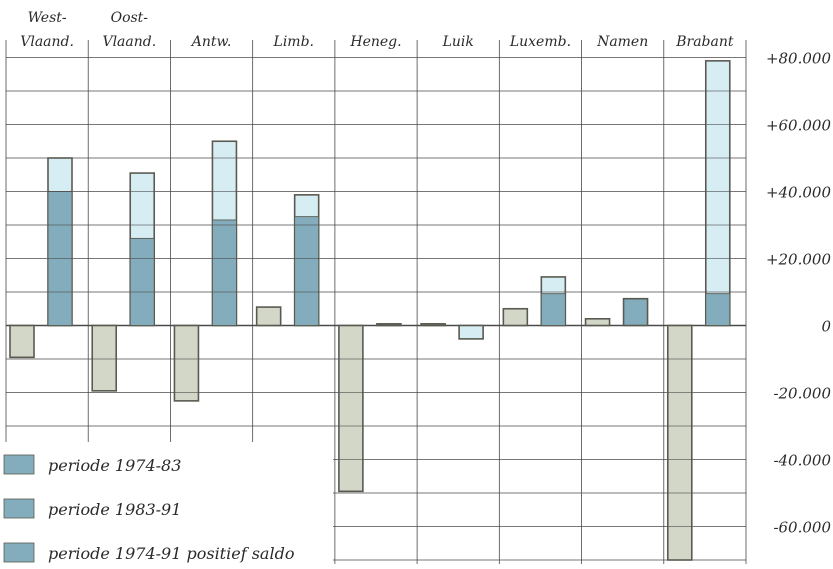 The width and height of the screenshot is (833, 569). I want to click on category-label: Heneg., so click(375, 42).